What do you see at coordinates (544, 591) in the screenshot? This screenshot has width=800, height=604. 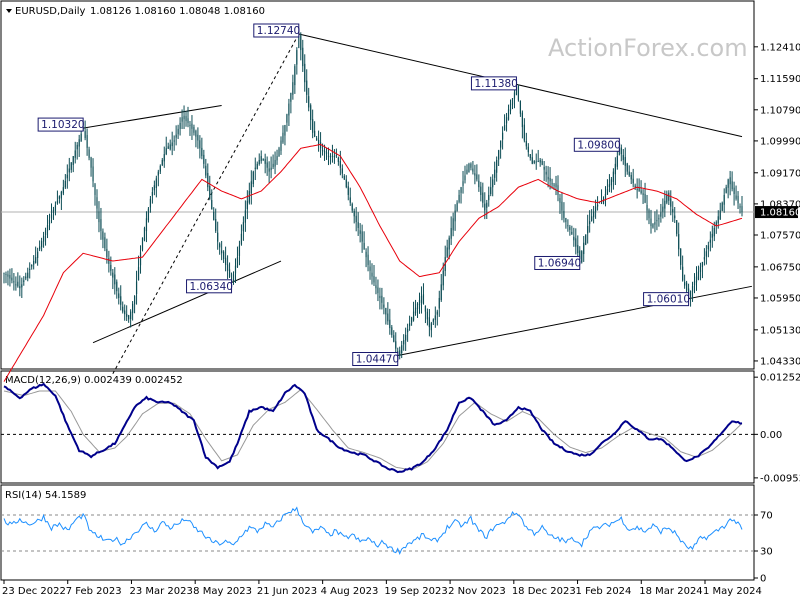 I see `date-axis-label: 18 Dec 2023` at bounding box center [544, 591].